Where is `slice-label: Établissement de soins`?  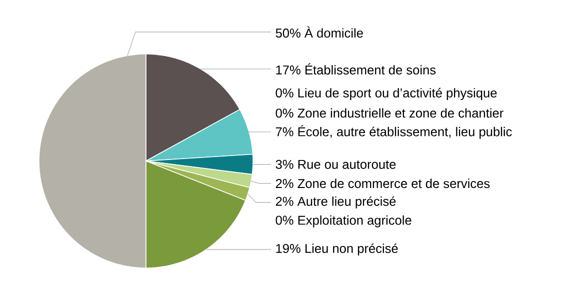 slice-label: Établissement de soins is located at coordinates (370, 69).